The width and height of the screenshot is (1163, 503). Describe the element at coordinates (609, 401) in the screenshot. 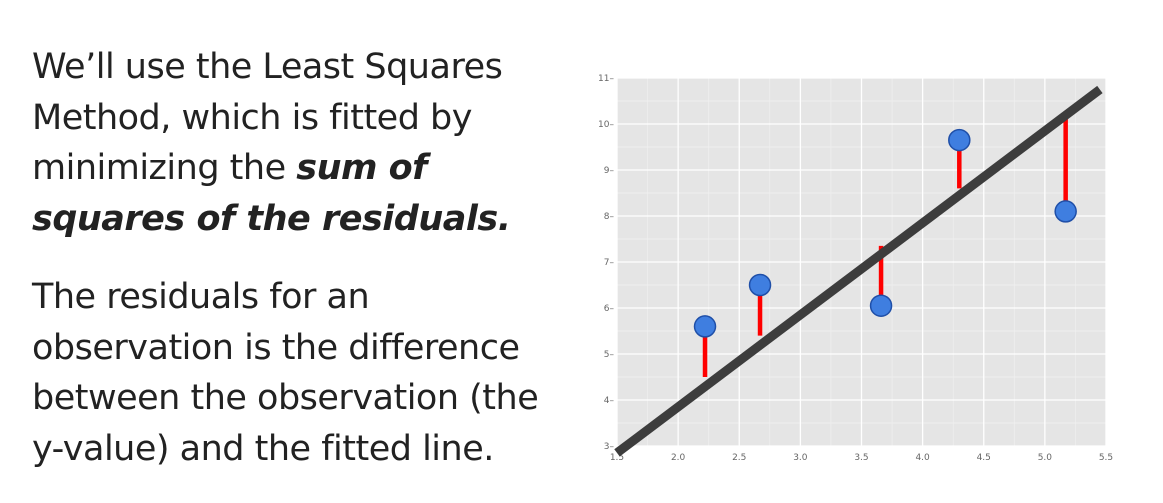

I see `y-tick-label: 4–` at that location.